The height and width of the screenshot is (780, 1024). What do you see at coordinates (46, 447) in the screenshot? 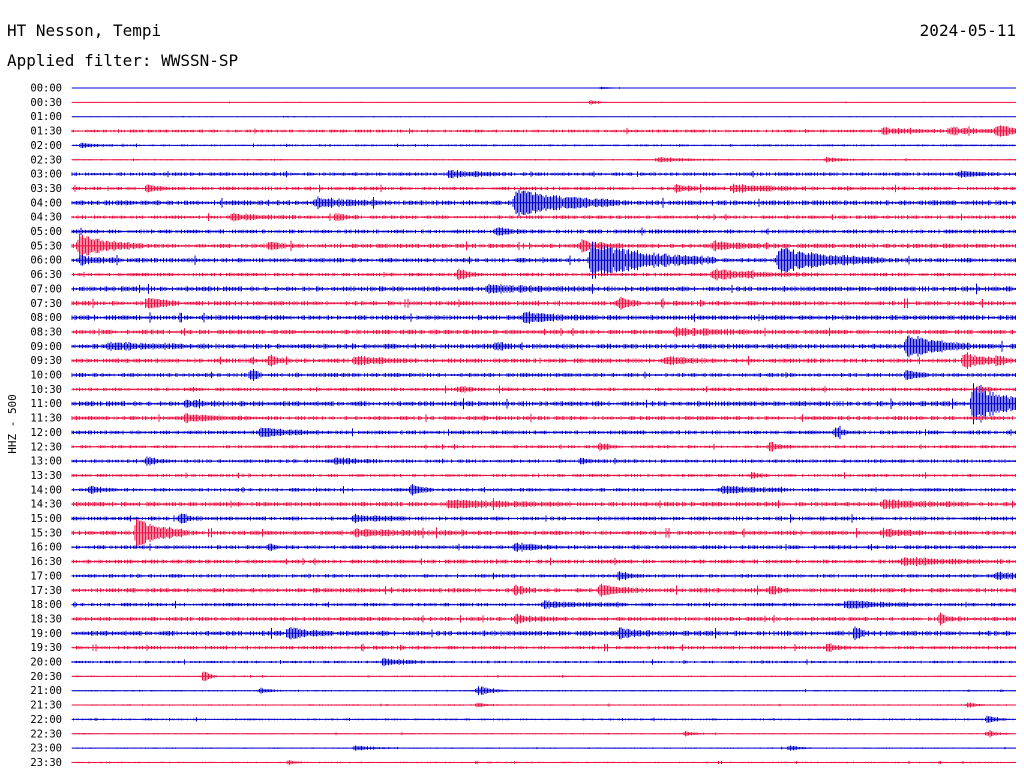
I see `time-tick-label: 12:30` at bounding box center [46, 447].